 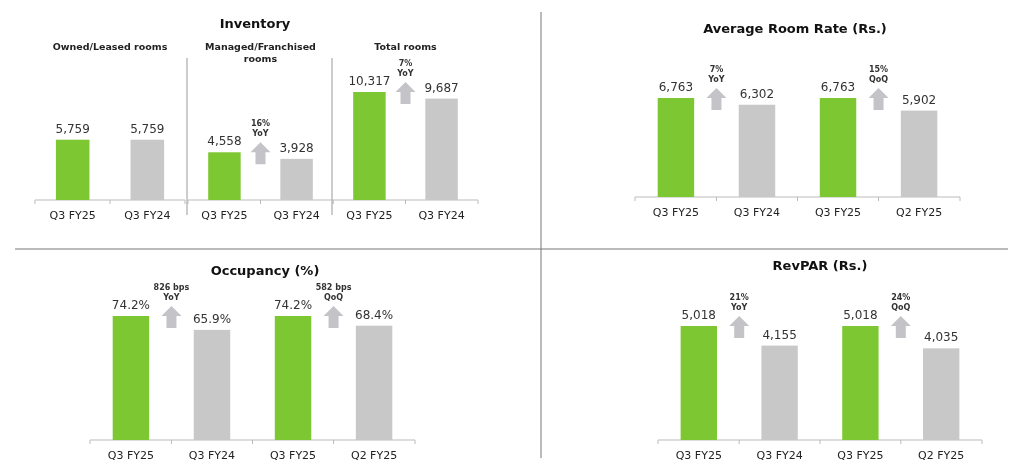 What do you see at coordinates (333, 292) in the screenshot?
I see `text: 582 bps QoQ` at bounding box center [333, 292].